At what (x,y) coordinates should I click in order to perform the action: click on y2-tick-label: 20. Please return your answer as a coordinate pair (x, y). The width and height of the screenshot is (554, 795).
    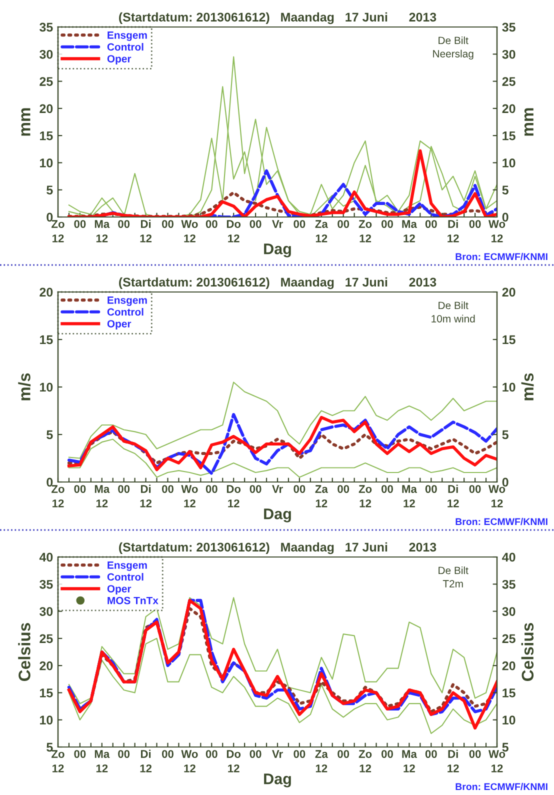
    Looking at the image, I should click on (509, 665).